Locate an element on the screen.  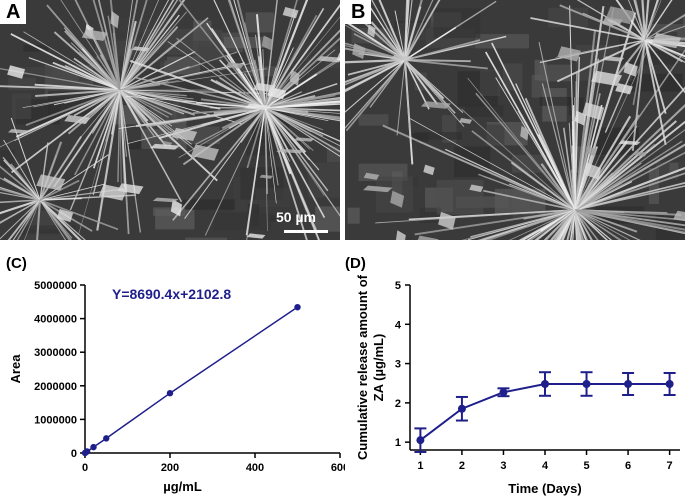
x-tick-label: 7 is located at coordinates (670, 466).